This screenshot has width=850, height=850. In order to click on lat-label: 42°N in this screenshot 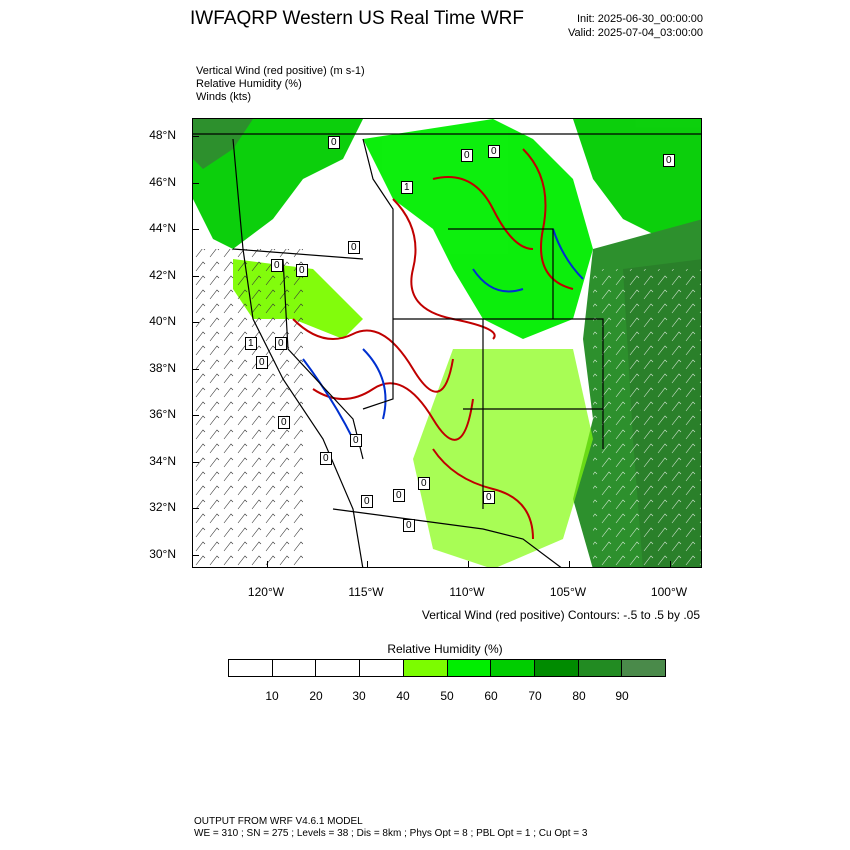, I will do `click(162, 275)`.